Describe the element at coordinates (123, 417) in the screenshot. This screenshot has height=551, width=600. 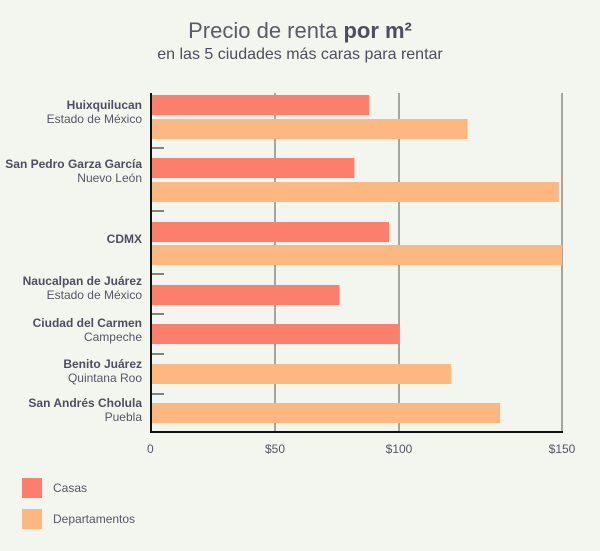
I see `category-state: Puebla` at that location.